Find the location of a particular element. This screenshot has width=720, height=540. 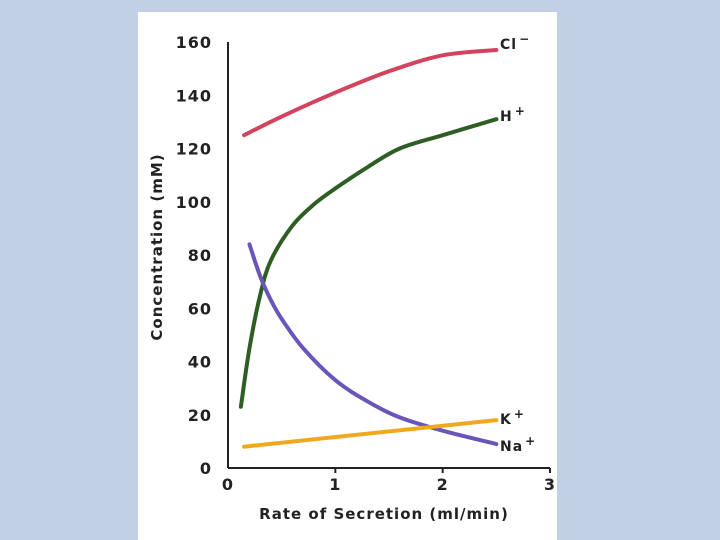

ion-labels: Cl − H + Na + K + is located at coordinates (518, 243).